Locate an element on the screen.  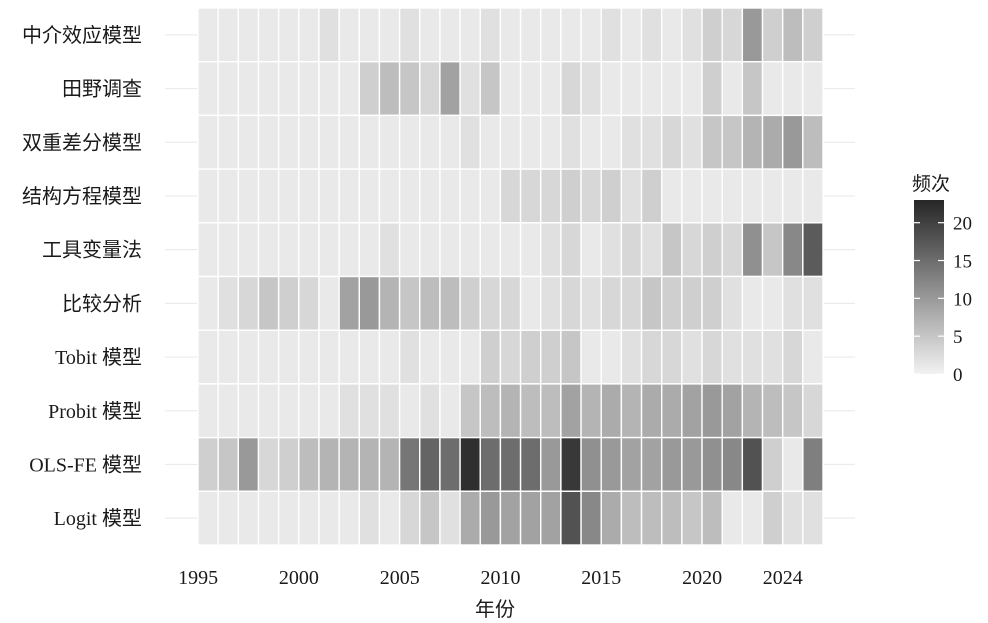
legend-ticks: 0 5 10 15 20 is located at coordinates (943, 300).